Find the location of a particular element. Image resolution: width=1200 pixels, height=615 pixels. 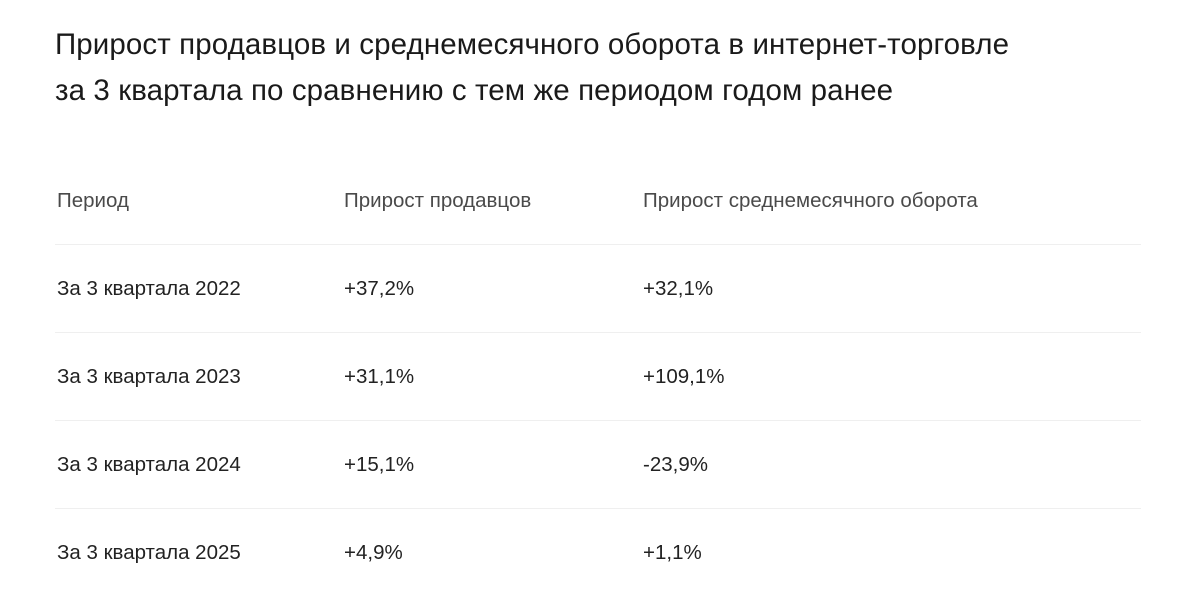

sellers-growth-cell: +31,1% is located at coordinates (379, 376).